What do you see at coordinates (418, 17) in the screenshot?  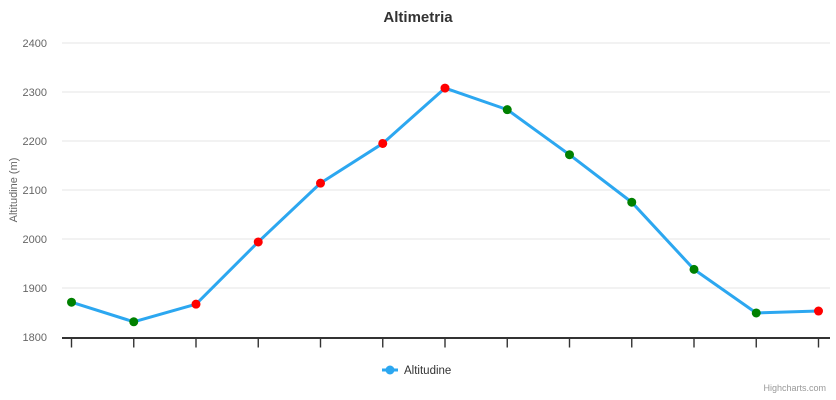 I see `chart-title: Altimetria` at bounding box center [418, 17].